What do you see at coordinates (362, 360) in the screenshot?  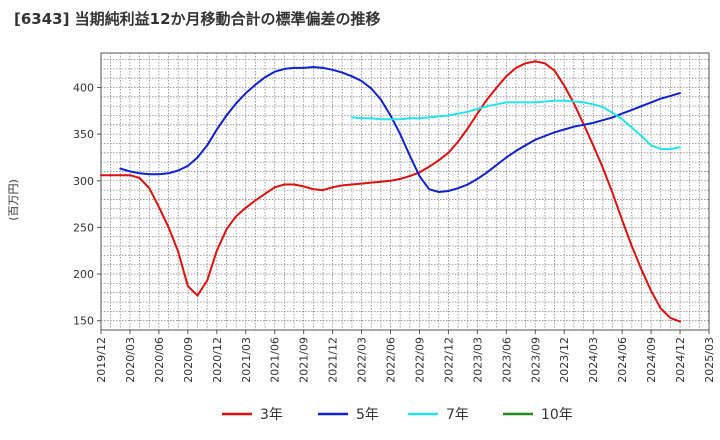 I see `x-tick-label: 2022/03` at bounding box center [362, 360].